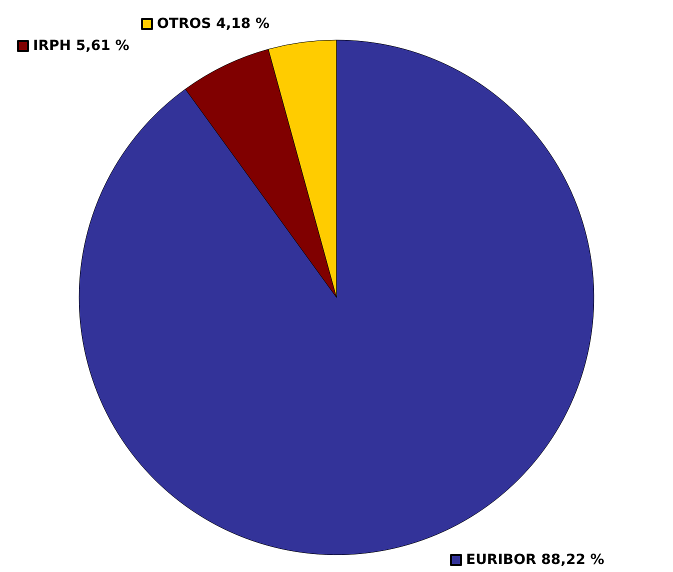 The image size is (673, 572). What do you see at coordinates (535, 560) in the screenshot?
I see `legend-label: EURIBOR 88,22 %` at bounding box center [535, 560].